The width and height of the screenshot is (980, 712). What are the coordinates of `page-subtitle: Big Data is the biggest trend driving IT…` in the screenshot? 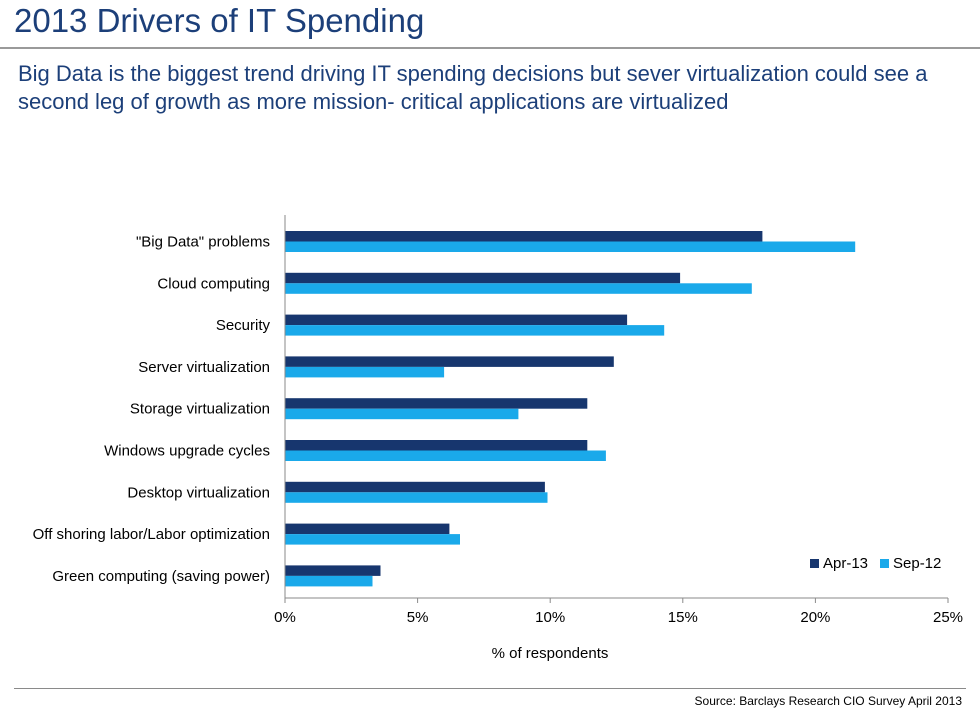 It's located at (473, 87).